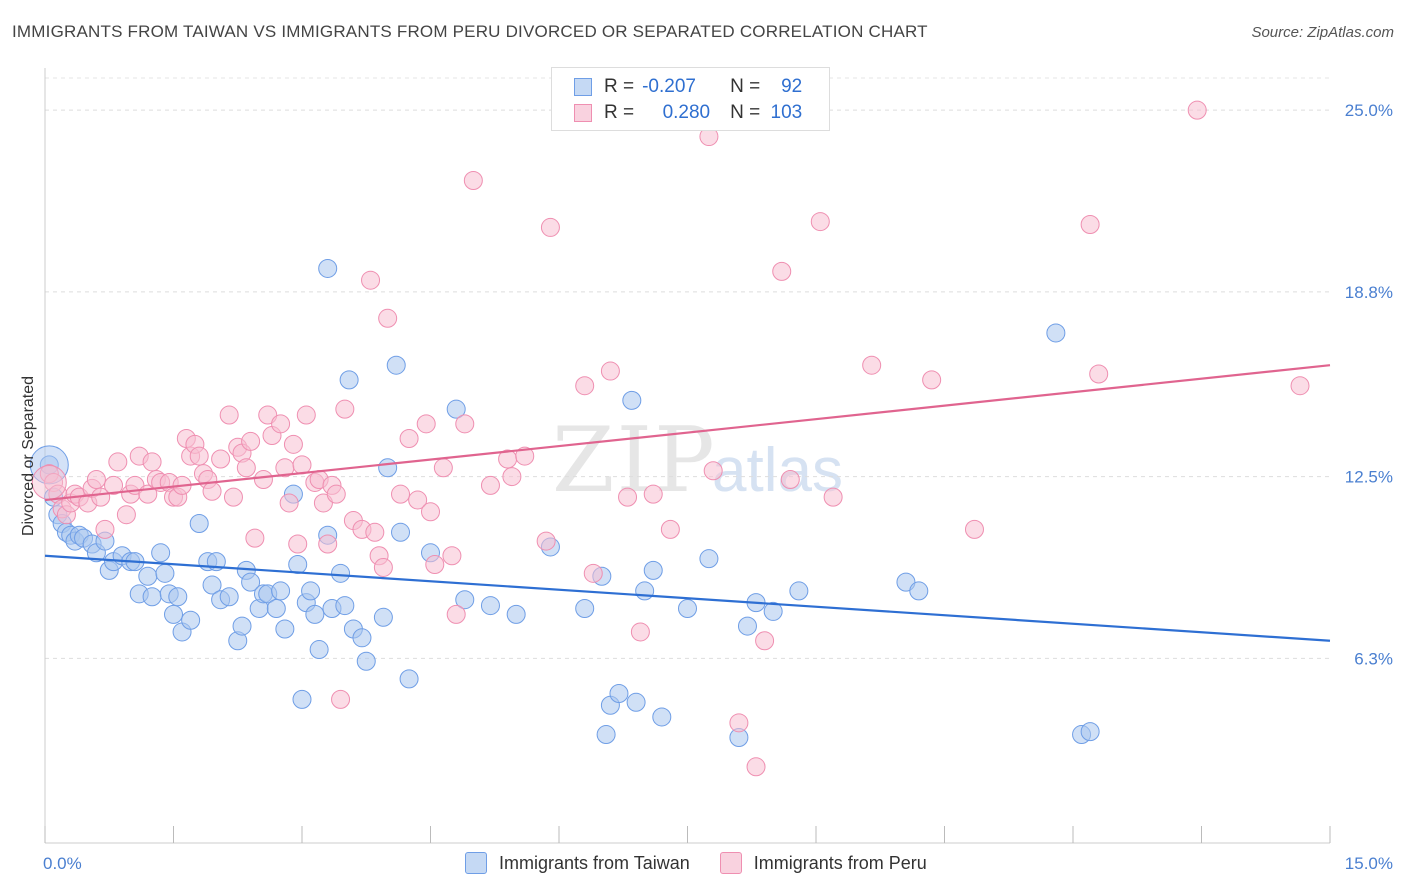  What do you see at coordinates (583, 113) in the screenshot?
I see `legend-swatch-peru` at bounding box center [583, 113].